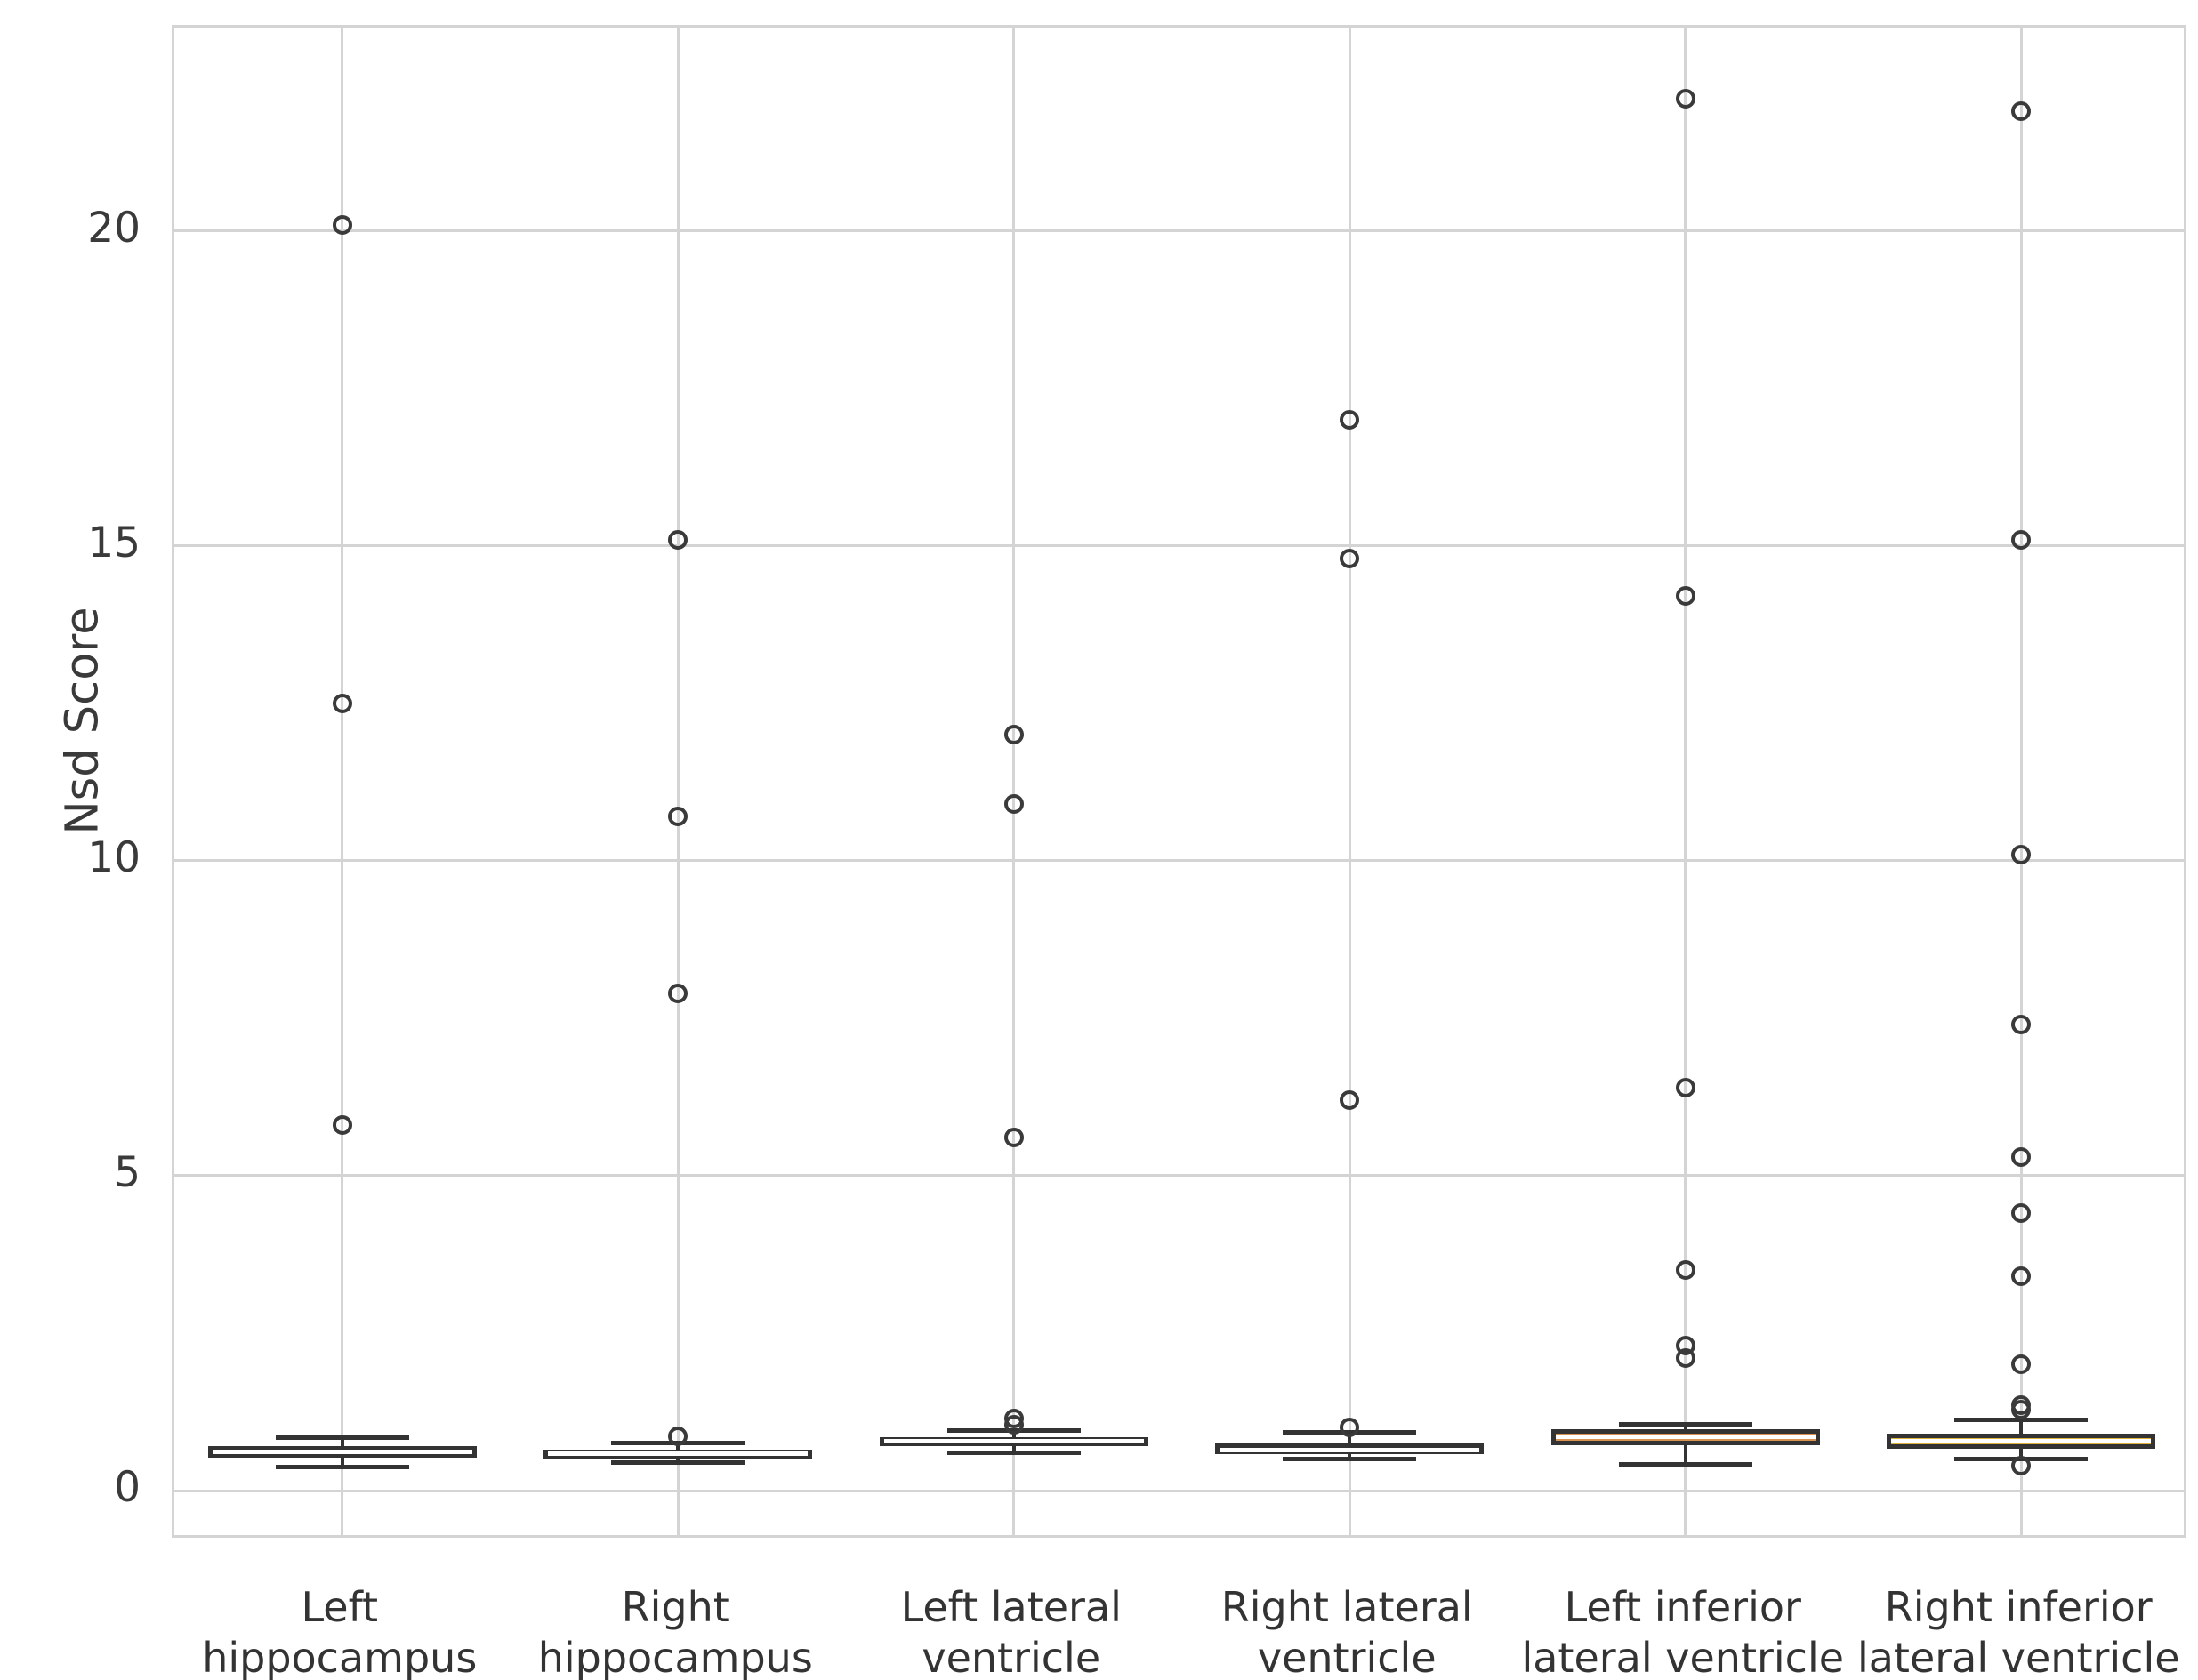 The width and height of the screenshot is (2198, 1680). Describe the element at coordinates (114, 228) in the screenshot. I see `ytick-label-20: 20` at that location.